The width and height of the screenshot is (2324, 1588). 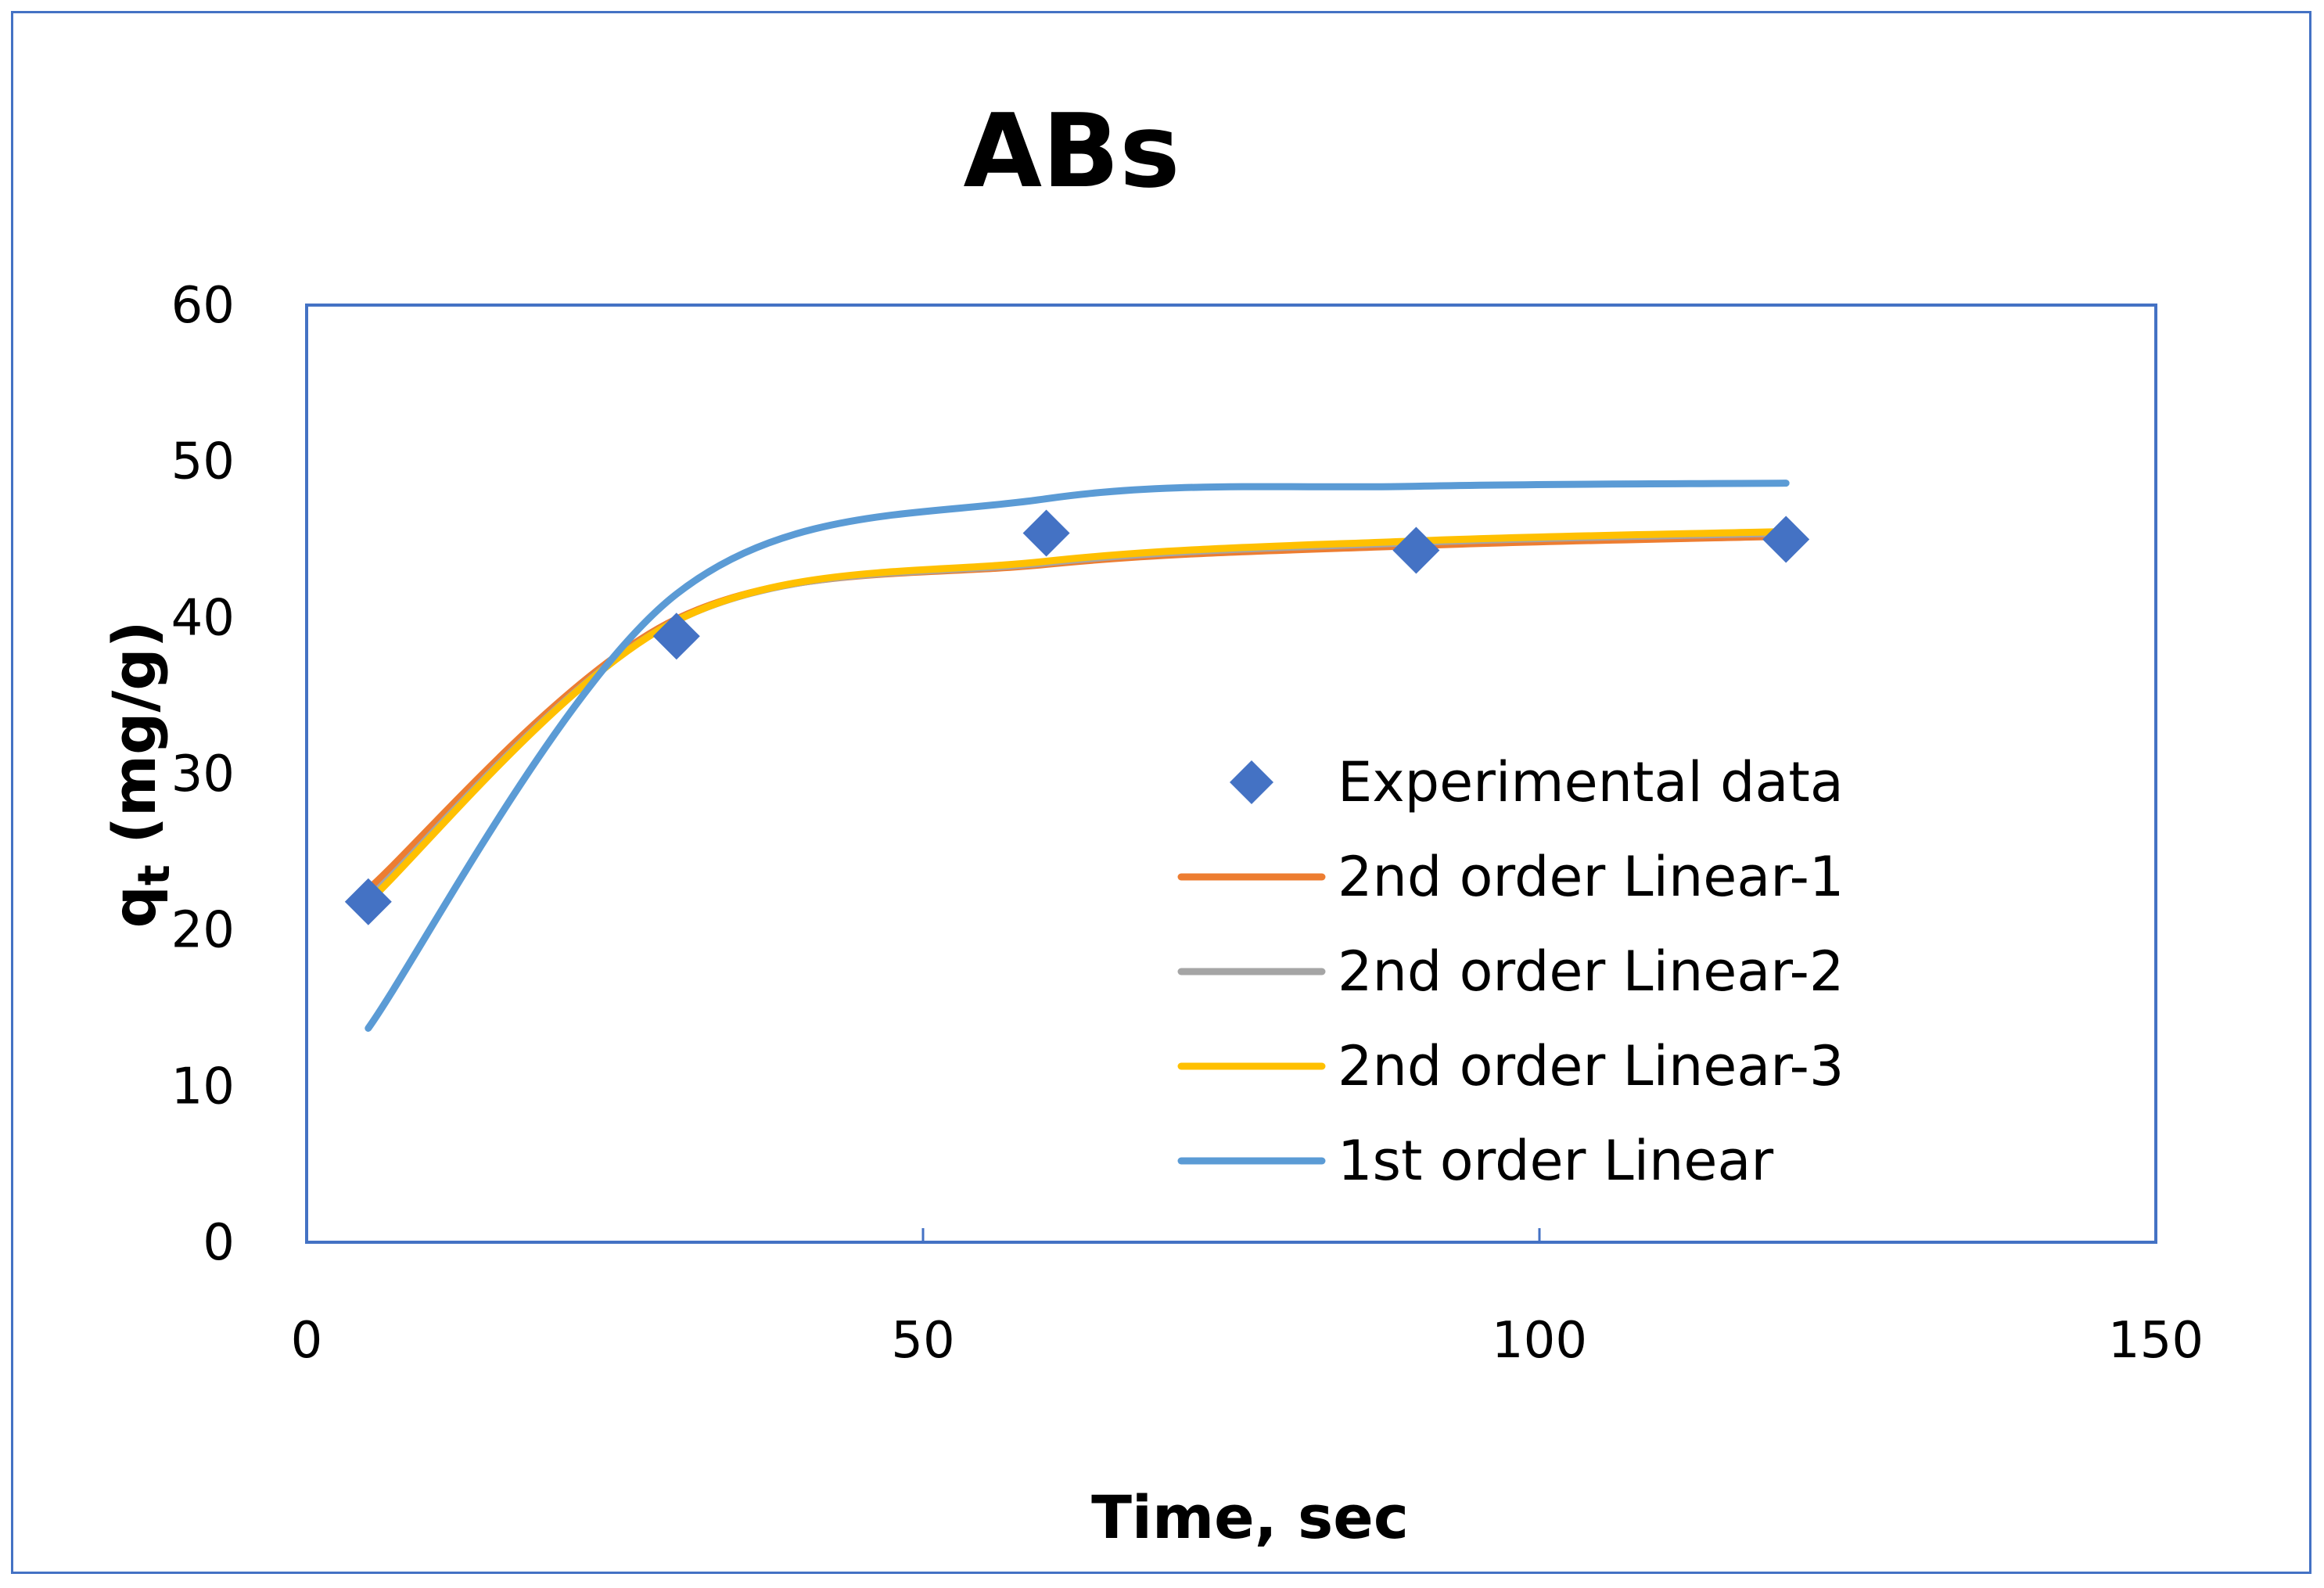 I want to click on x-tick-label: 50, so click(x=922, y=1341).